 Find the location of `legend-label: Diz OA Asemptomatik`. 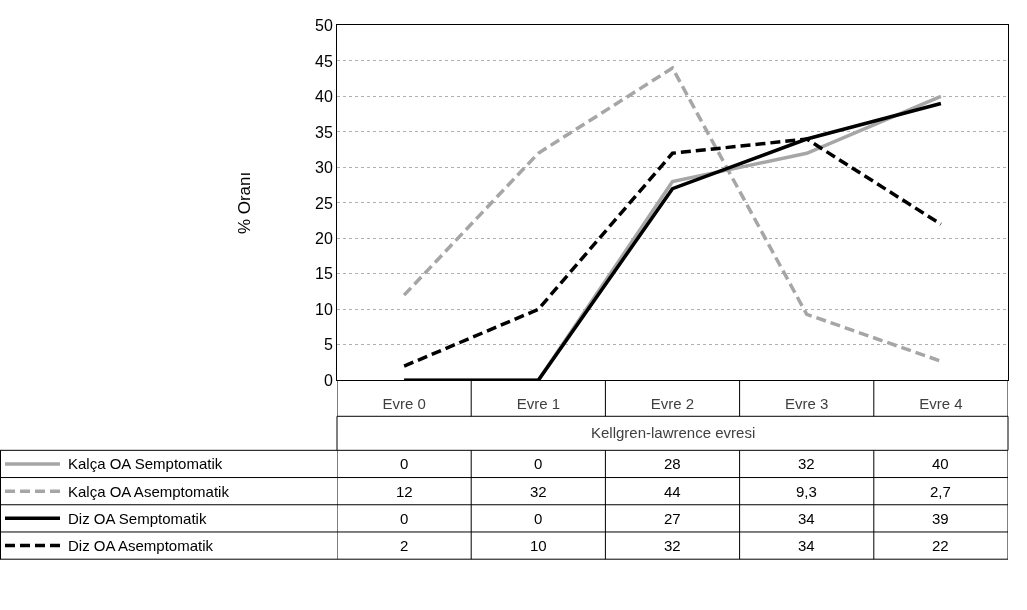

legend-label: Diz OA Asemptomatik is located at coordinates (141, 545).